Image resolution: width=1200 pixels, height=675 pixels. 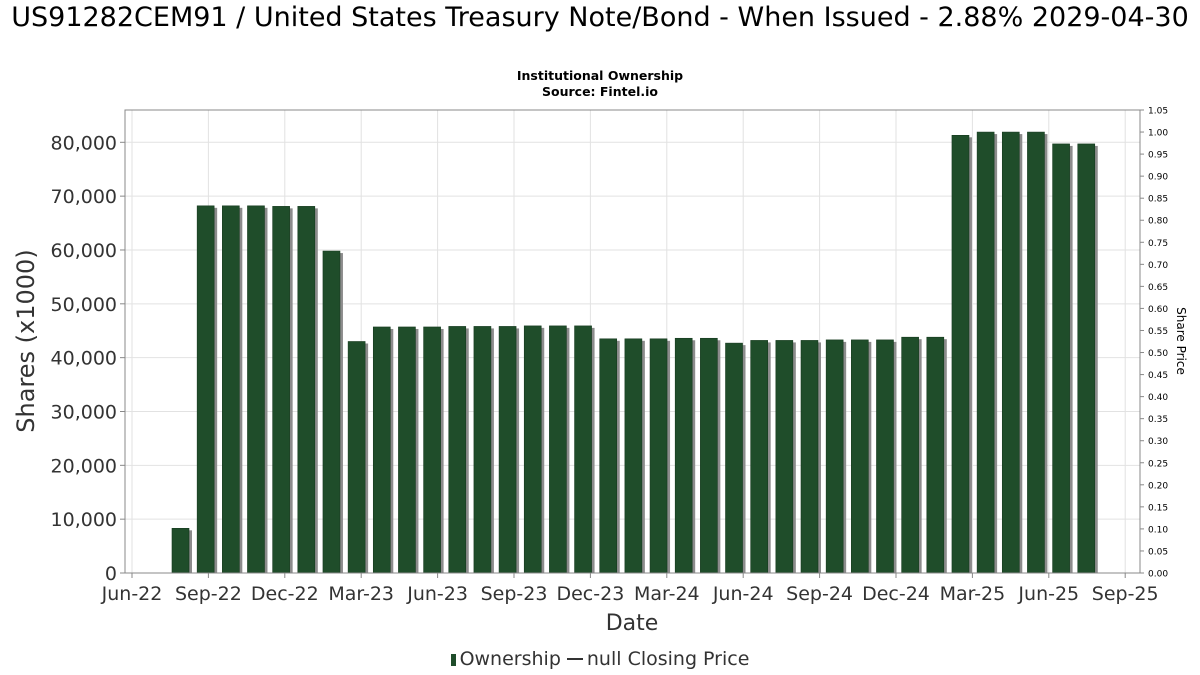 I want to click on y2-tick-label: 0.60, so click(x=1158, y=310).